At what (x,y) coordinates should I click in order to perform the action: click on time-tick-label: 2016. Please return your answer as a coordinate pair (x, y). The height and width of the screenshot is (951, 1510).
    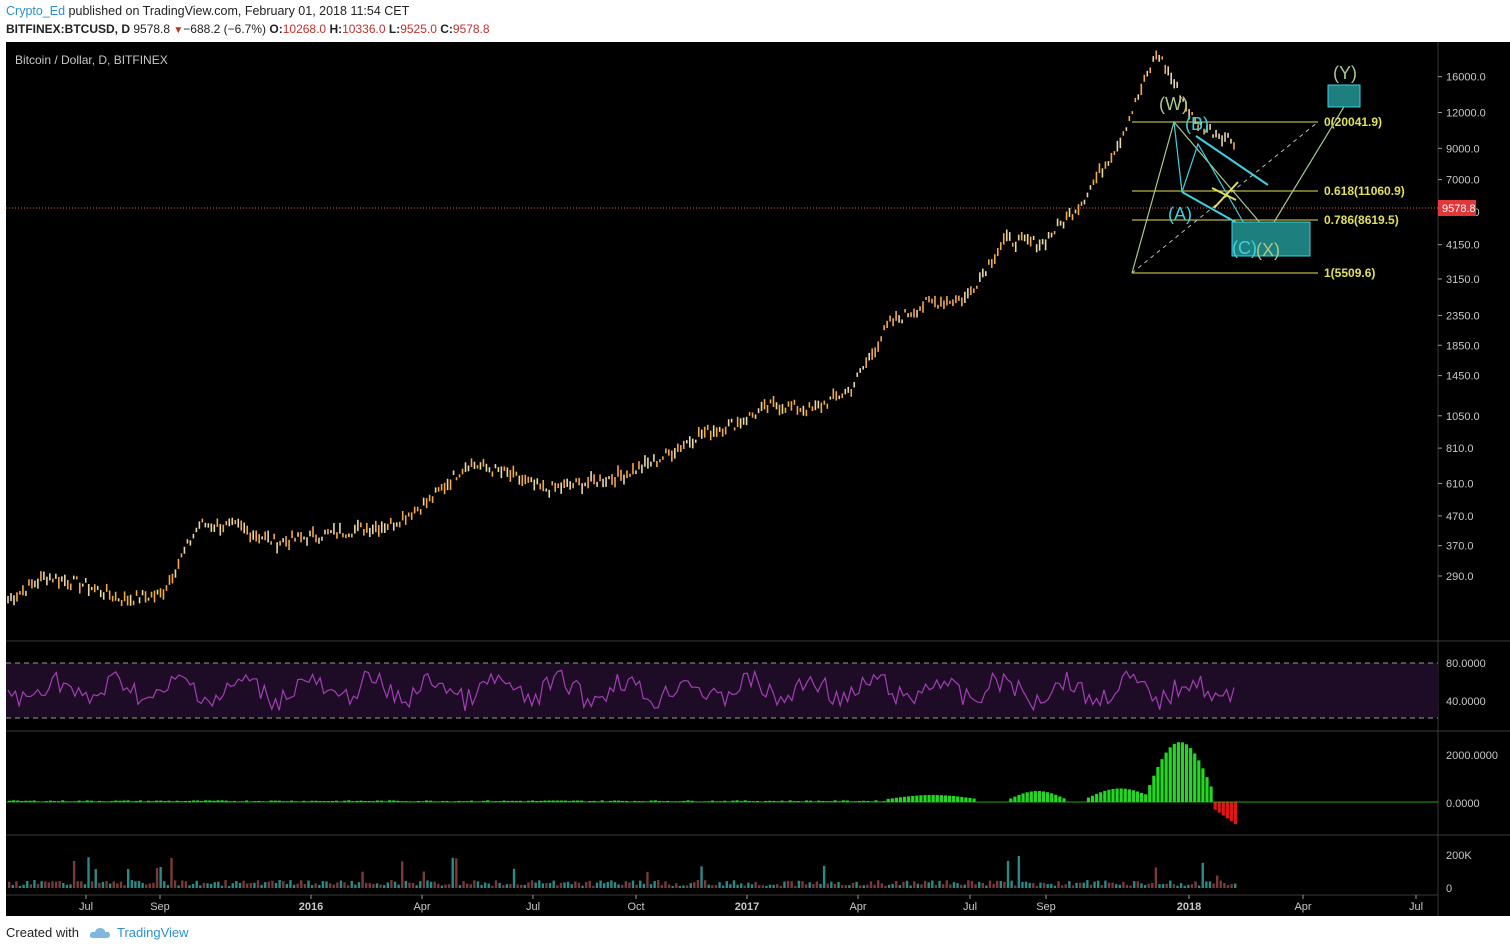
    Looking at the image, I should click on (311, 907).